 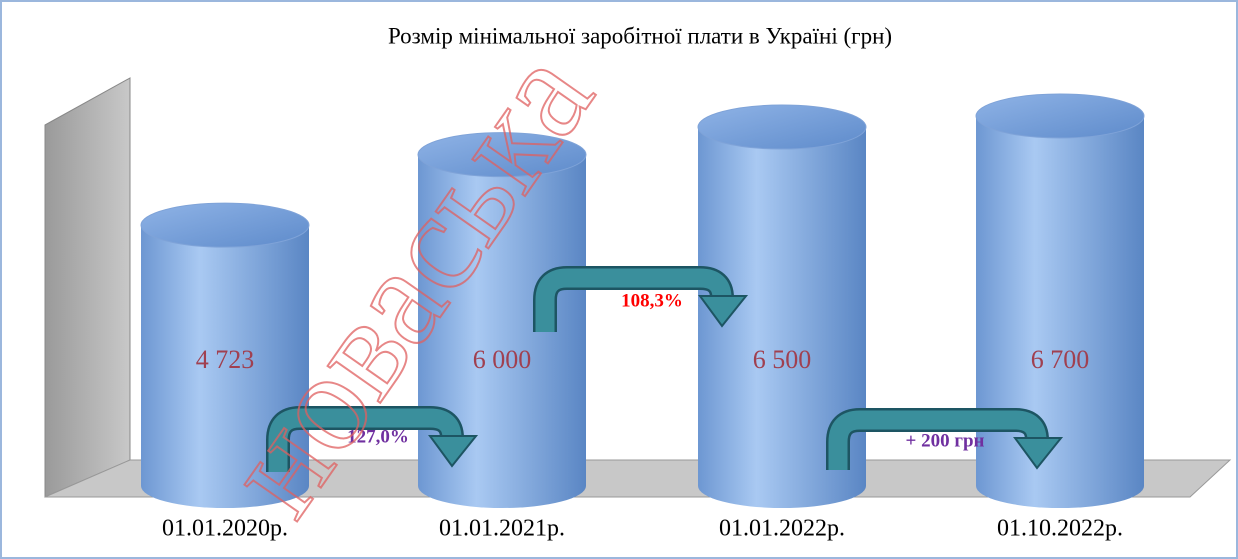 I want to click on x-tick-label: 01.01.2020р., so click(x=225, y=529).